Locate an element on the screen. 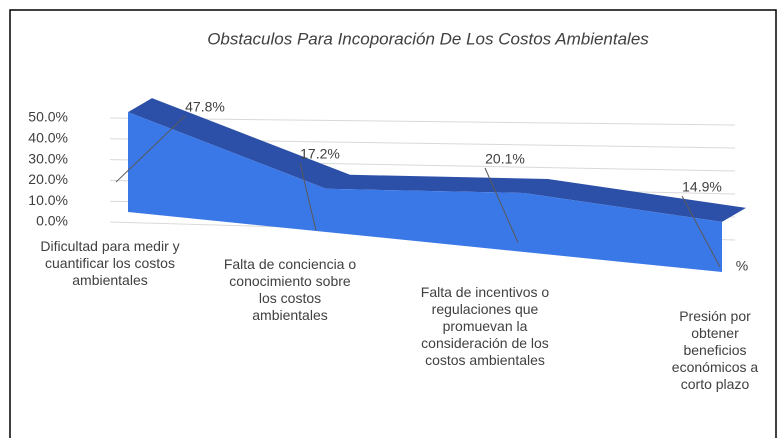 The height and width of the screenshot is (438, 781). y-tick-label: 40.0% is located at coordinates (48, 138).